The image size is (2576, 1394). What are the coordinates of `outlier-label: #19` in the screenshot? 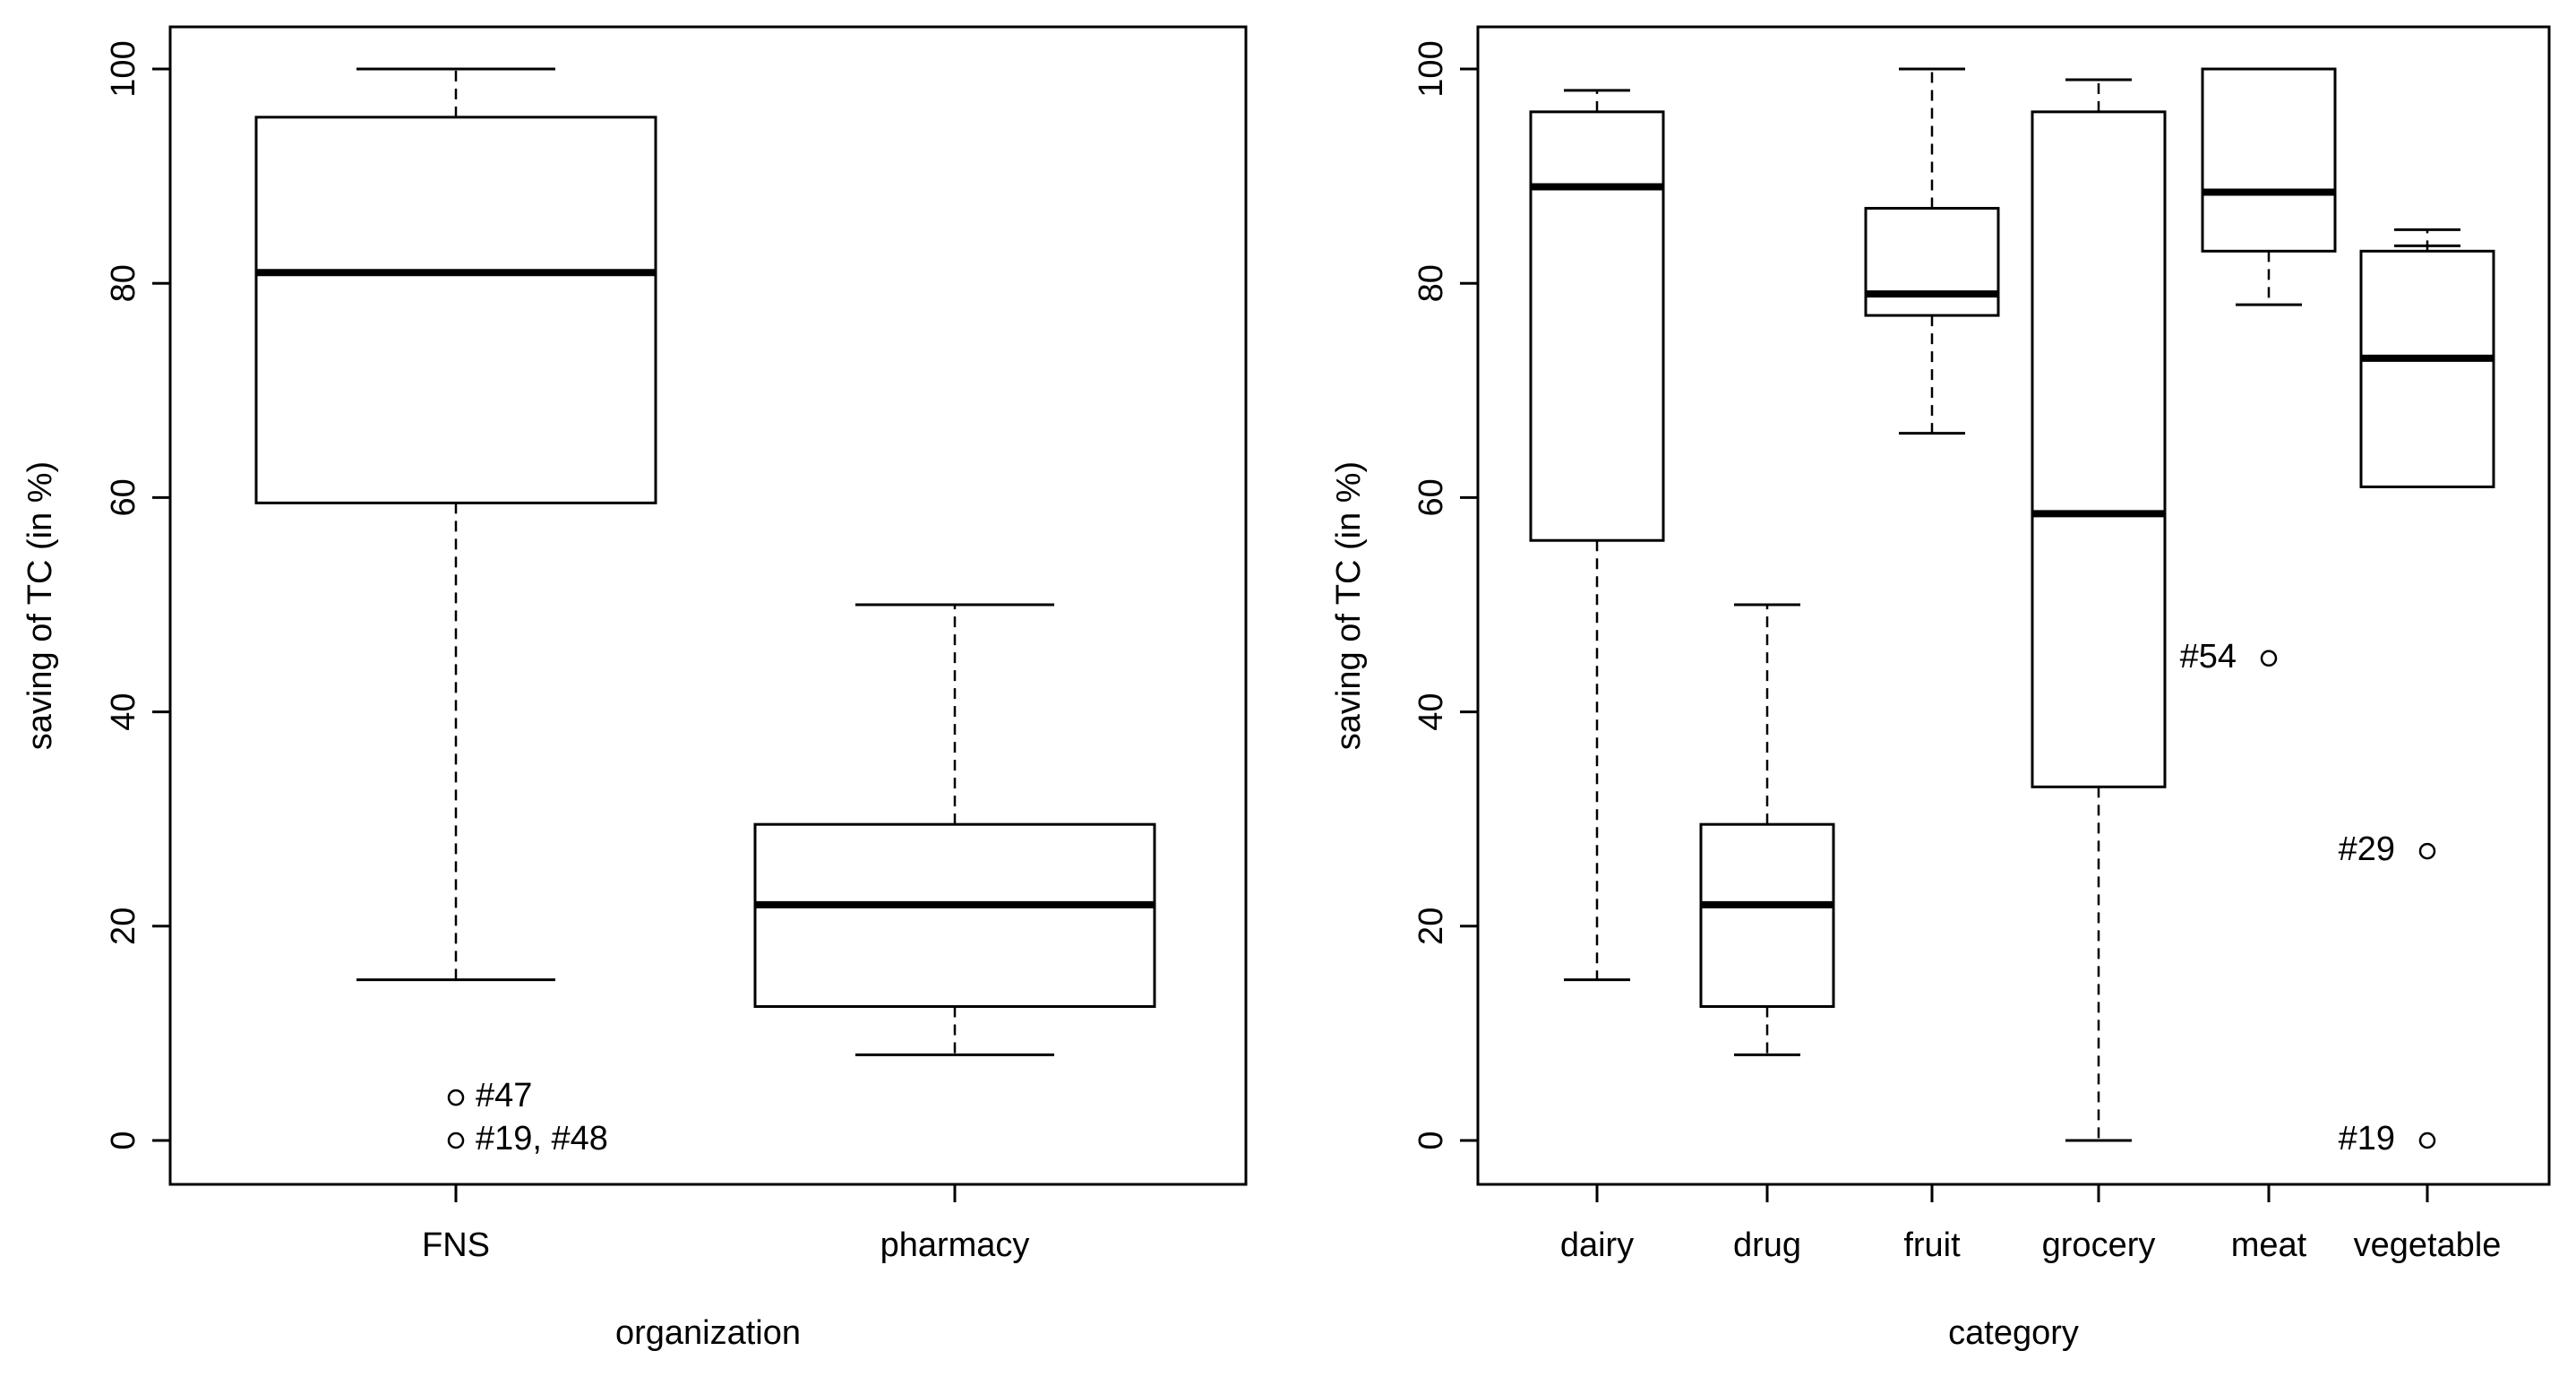 It's located at (2367, 1138).